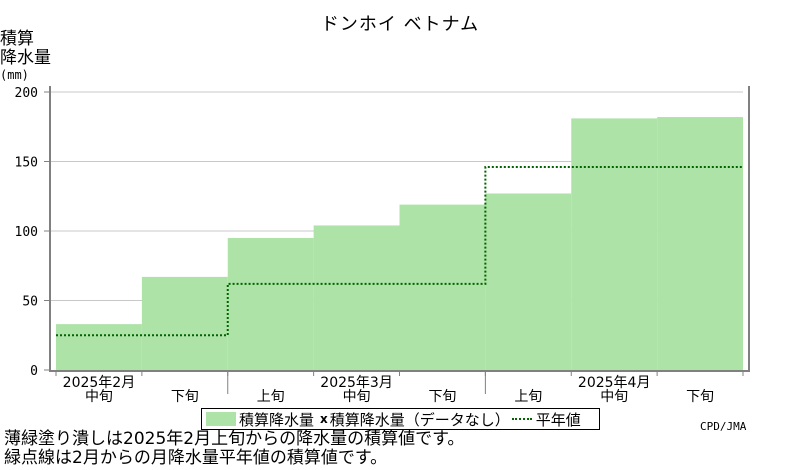 The height and width of the screenshot is (470, 800). I want to click on y-axis-label-line1: 積算, so click(17, 39).